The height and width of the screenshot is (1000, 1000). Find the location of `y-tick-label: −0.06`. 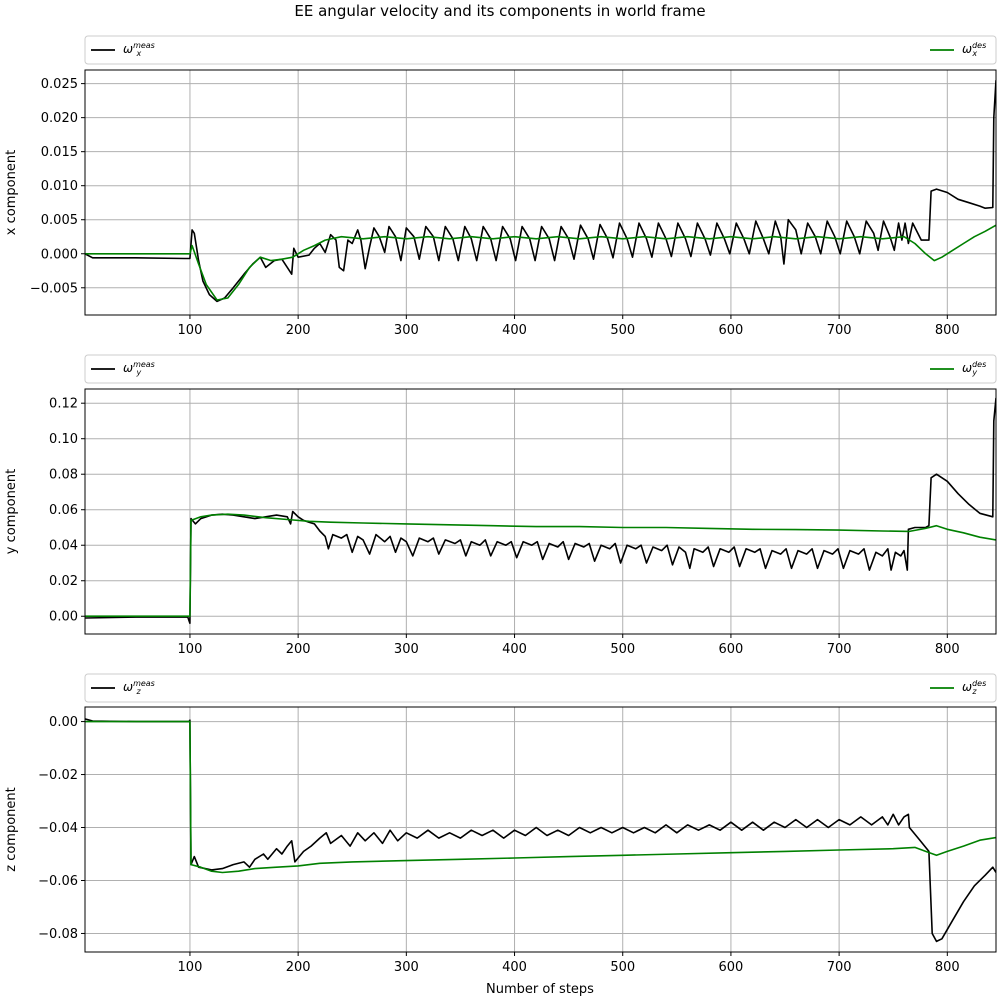

y-tick-label: −0.06 is located at coordinates (58, 881).